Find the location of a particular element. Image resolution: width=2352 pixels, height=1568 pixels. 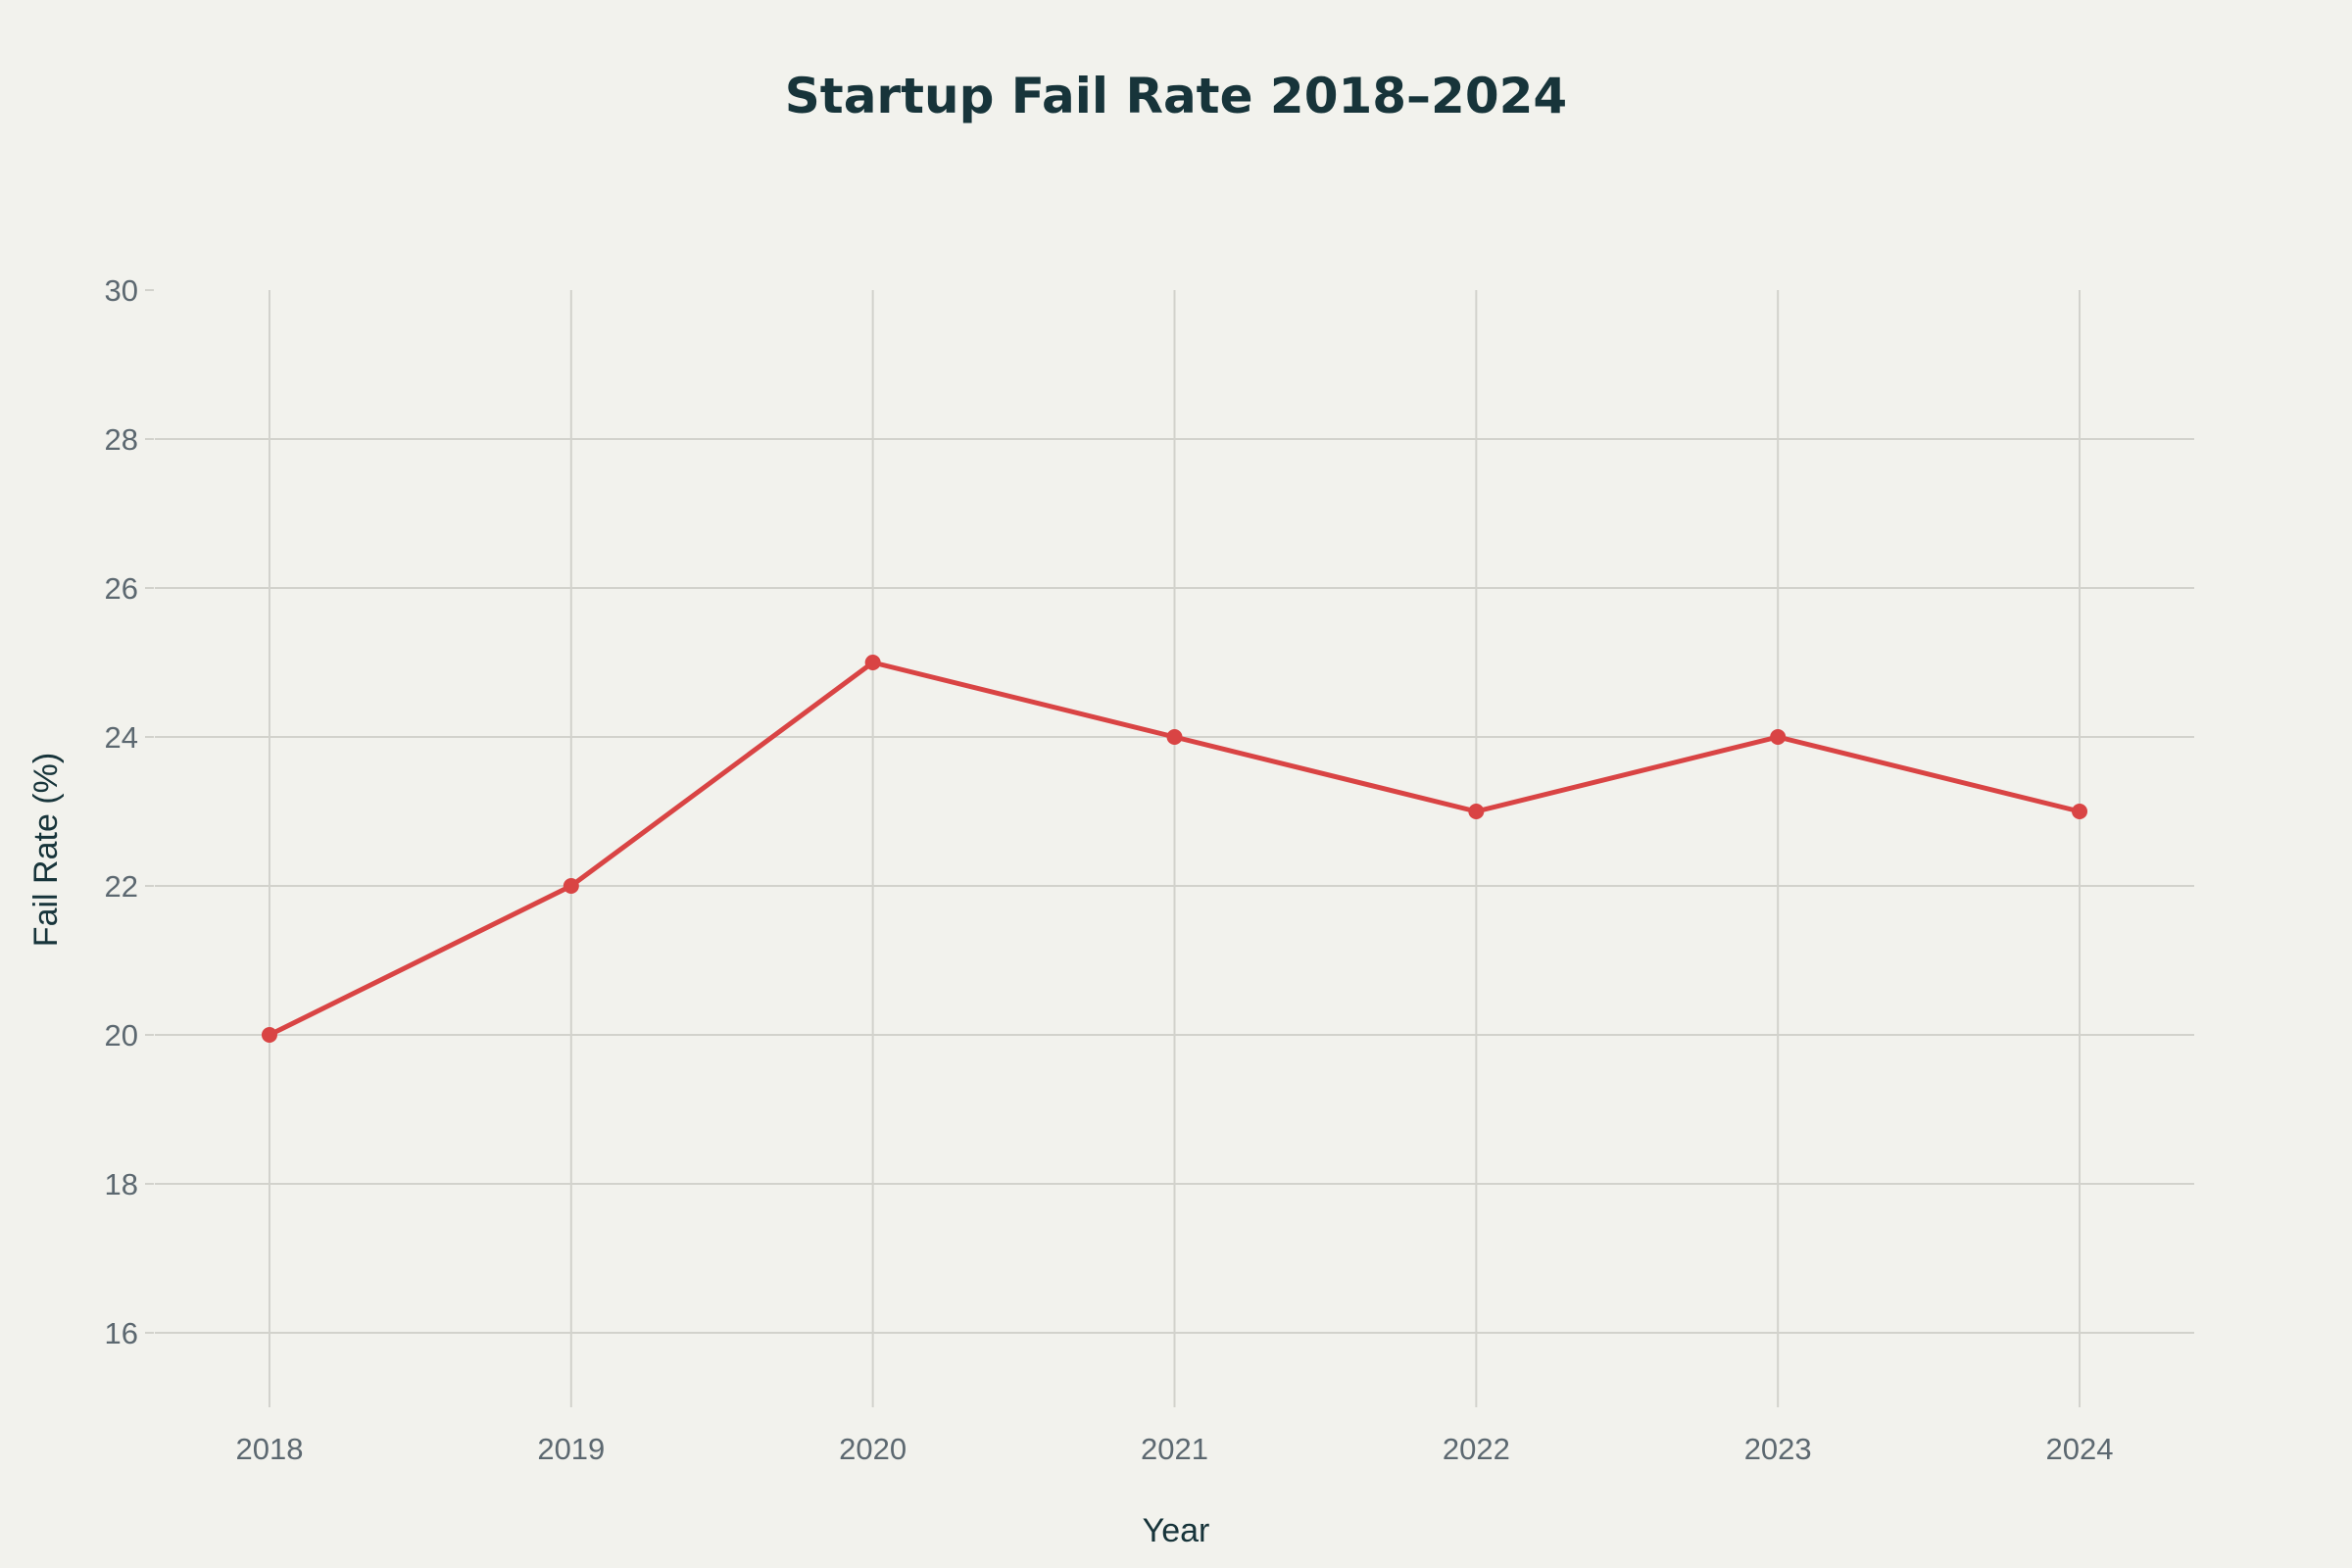

x-tick-label: 2024 is located at coordinates (2080, 1449).